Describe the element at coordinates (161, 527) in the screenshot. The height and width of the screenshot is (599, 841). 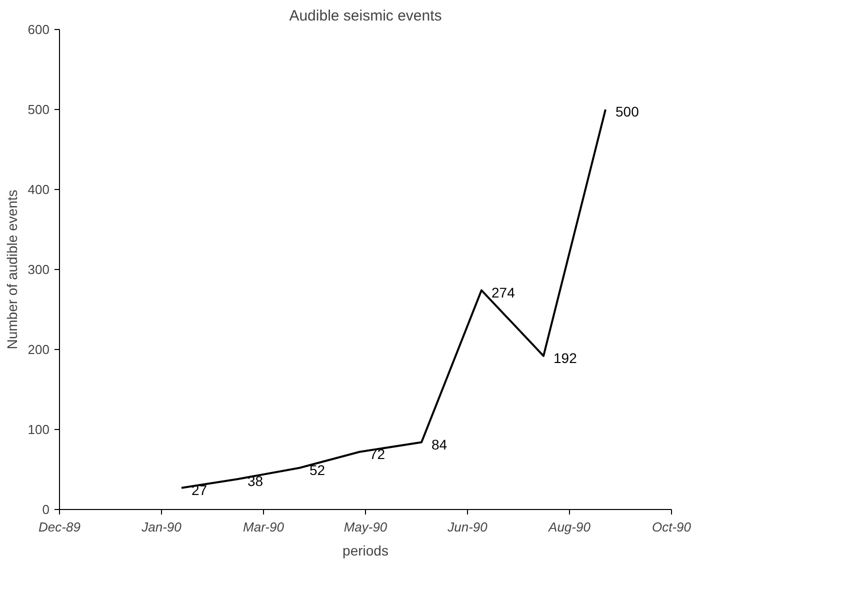
I see `x-tick-label: Jan-90` at that location.